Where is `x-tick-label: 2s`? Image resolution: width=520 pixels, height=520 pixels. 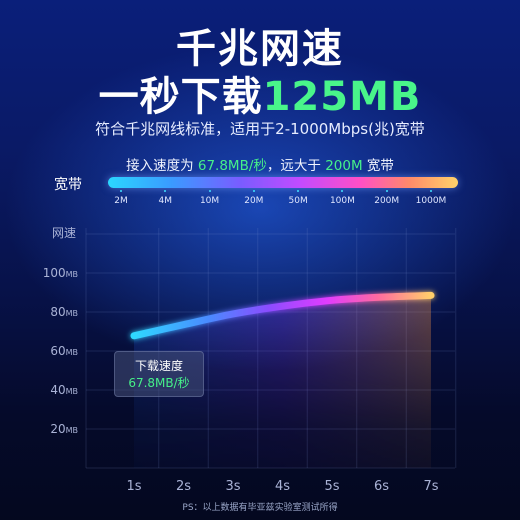
x-tick-label: 2s is located at coordinates (183, 486).